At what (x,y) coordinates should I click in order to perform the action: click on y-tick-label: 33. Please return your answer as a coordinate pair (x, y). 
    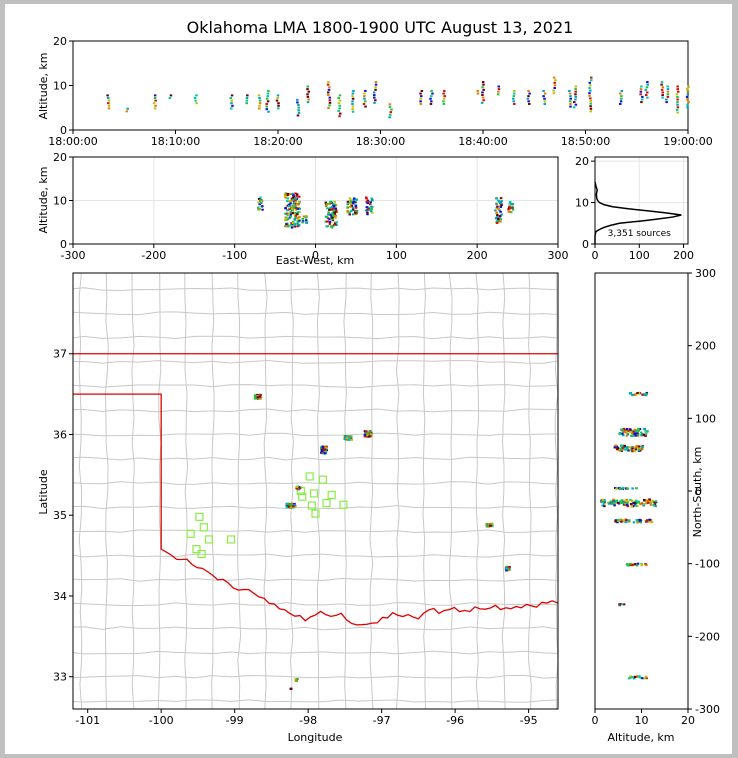
    Looking at the image, I should click on (60, 677).